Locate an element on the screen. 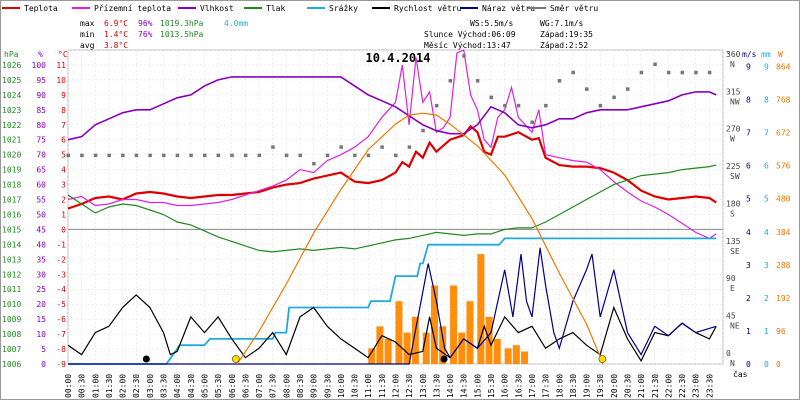 The width and height of the screenshot is (800, 400). humidity-tick-label: 70 is located at coordinates (41, 155).